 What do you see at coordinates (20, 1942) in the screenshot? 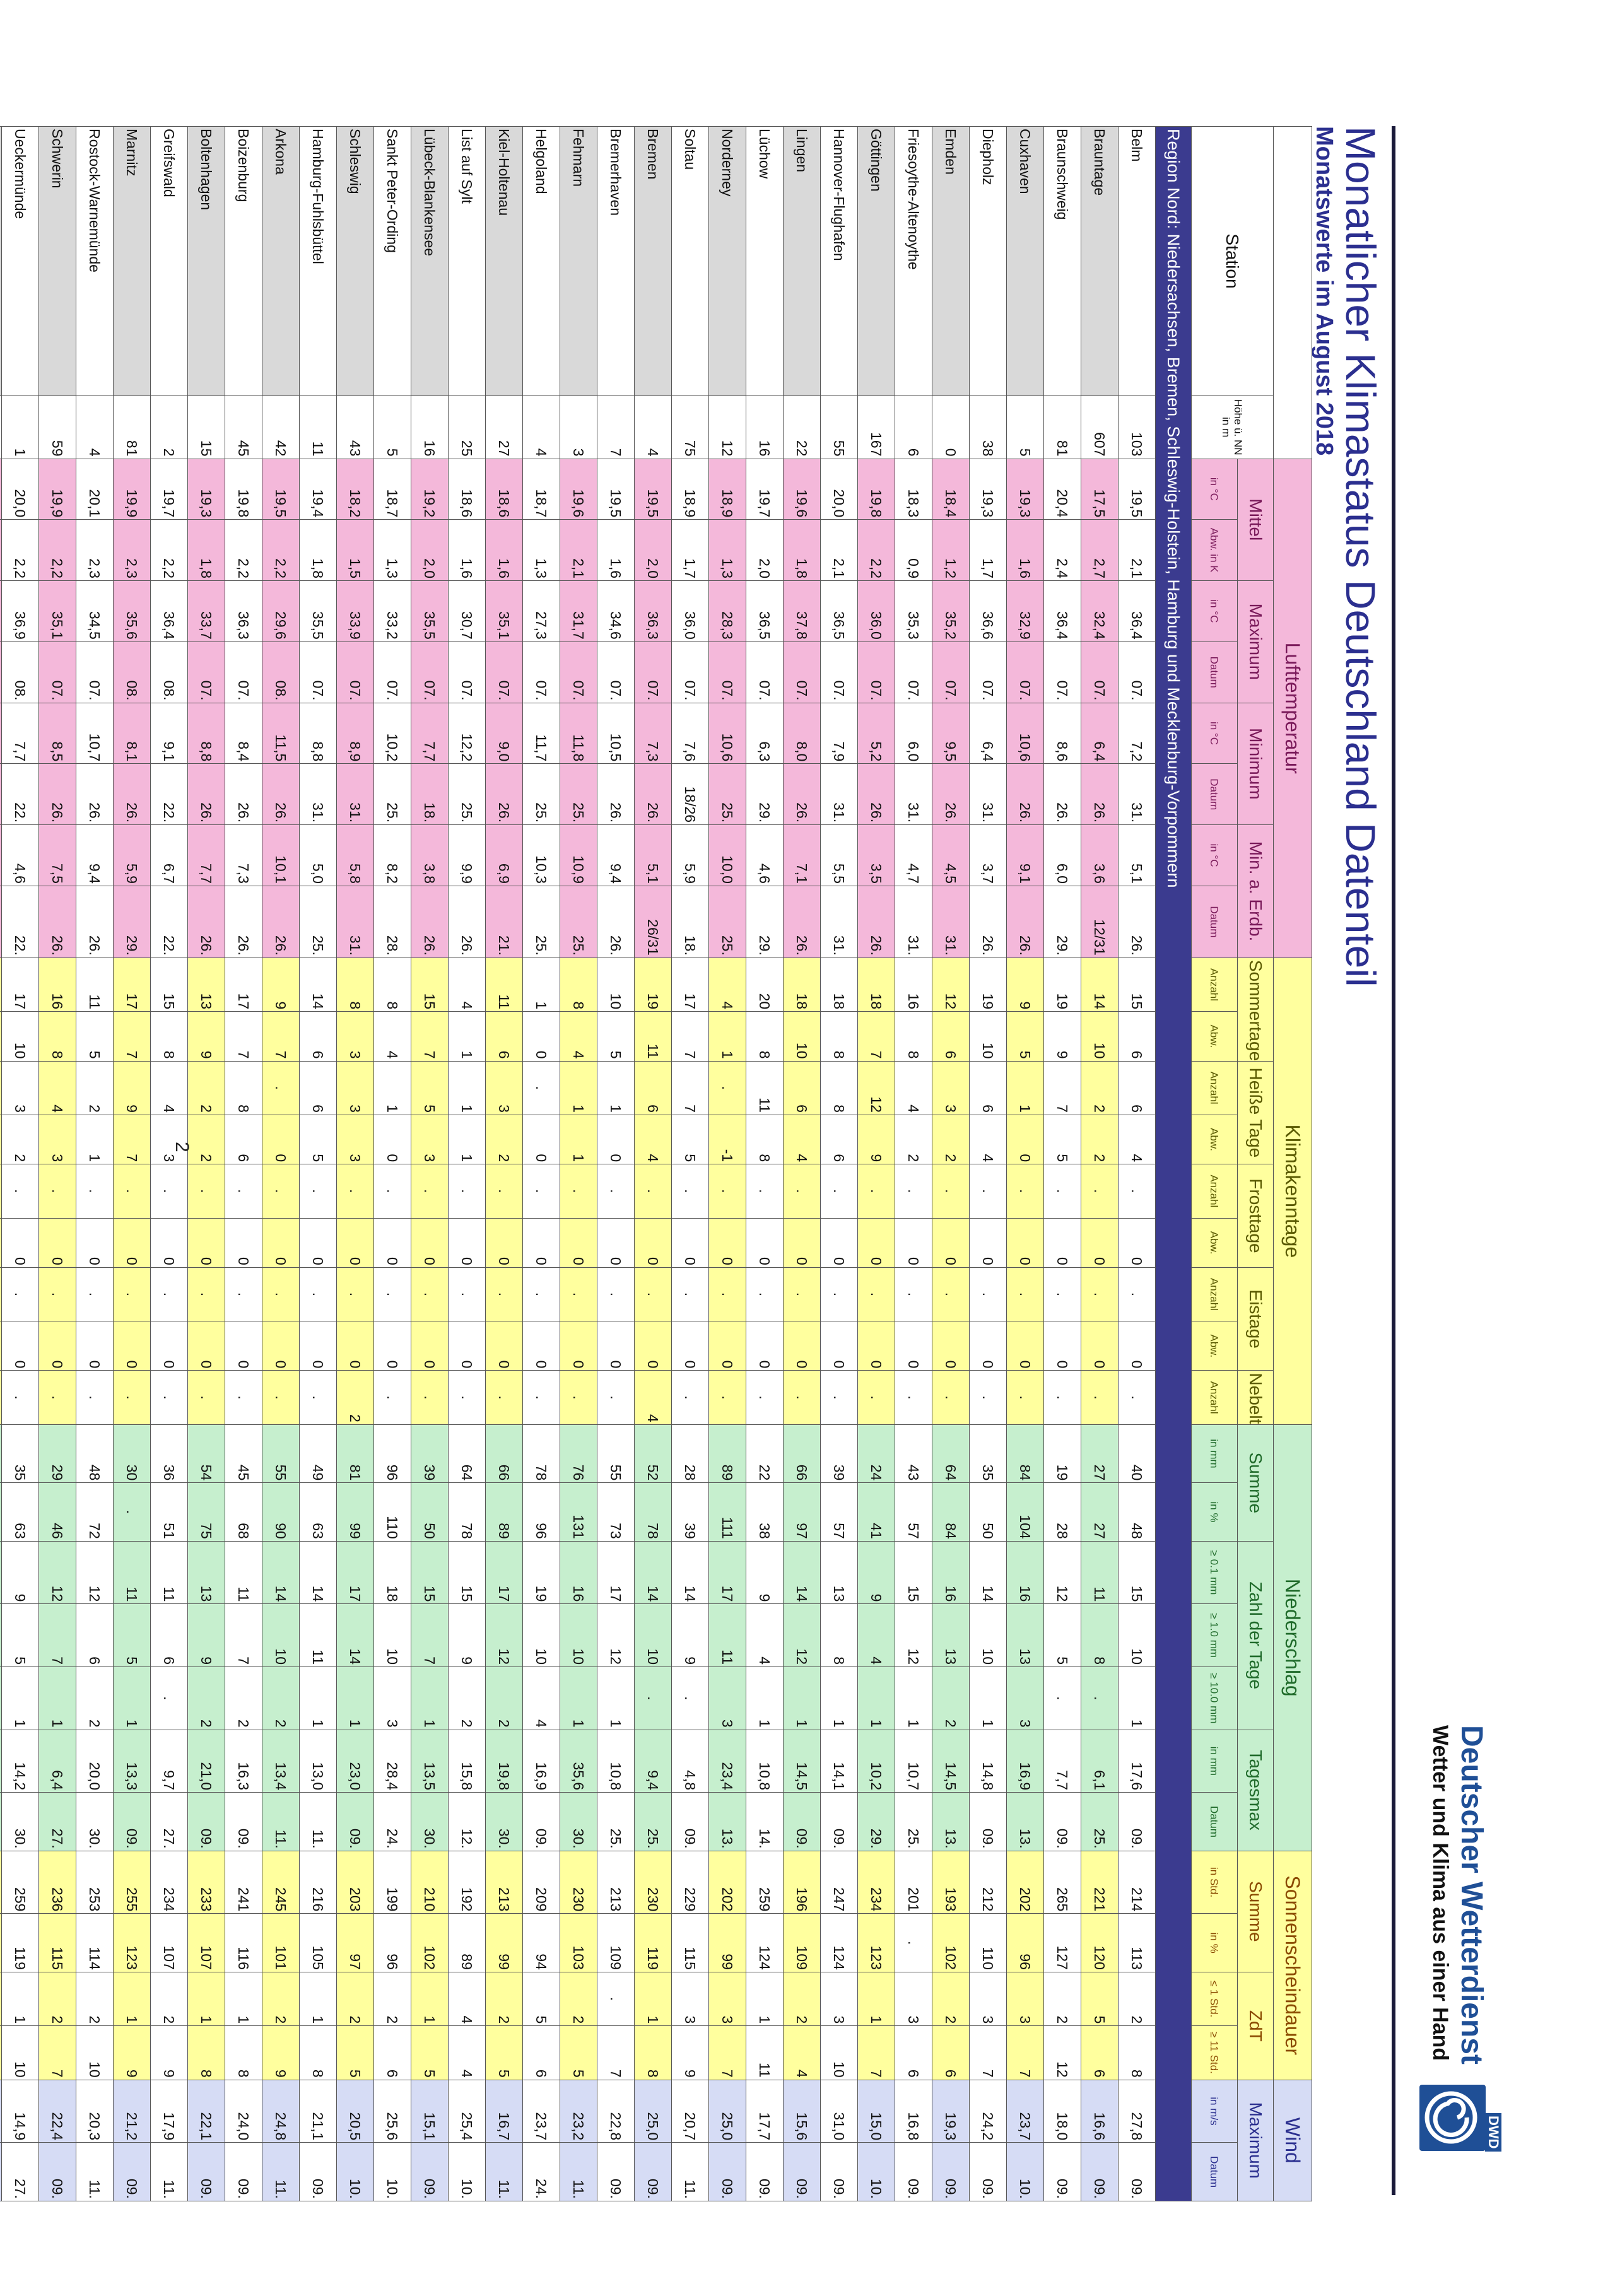
I see `data-cell: 119` at bounding box center [20, 1942].